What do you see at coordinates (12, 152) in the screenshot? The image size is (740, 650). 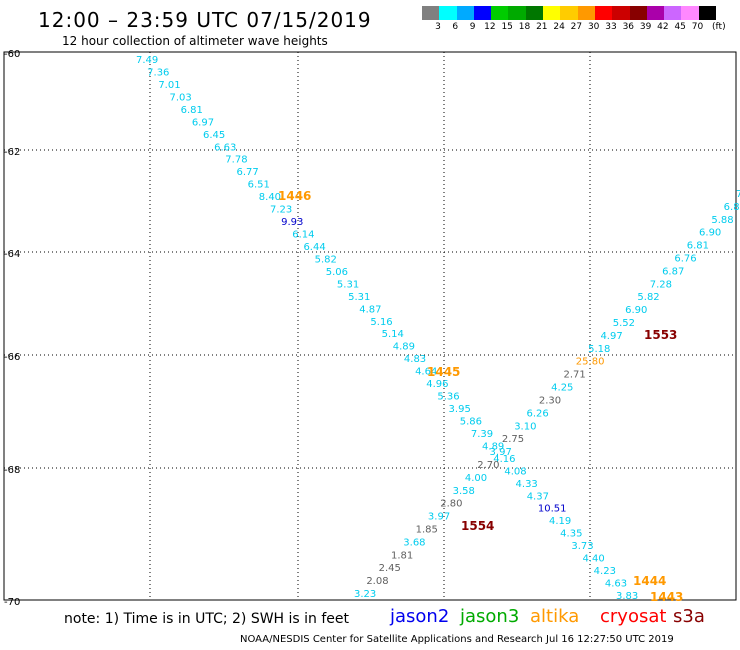 I see `lat-label: -62` at bounding box center [12, 152].